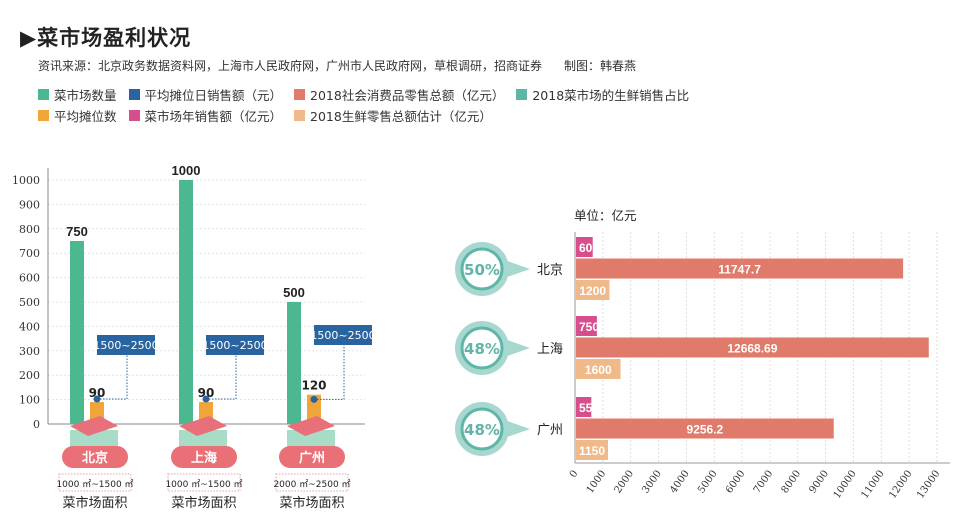  I want to click on legend-label: 2018菜市场的生鲜销售占比, so click(611, 95).